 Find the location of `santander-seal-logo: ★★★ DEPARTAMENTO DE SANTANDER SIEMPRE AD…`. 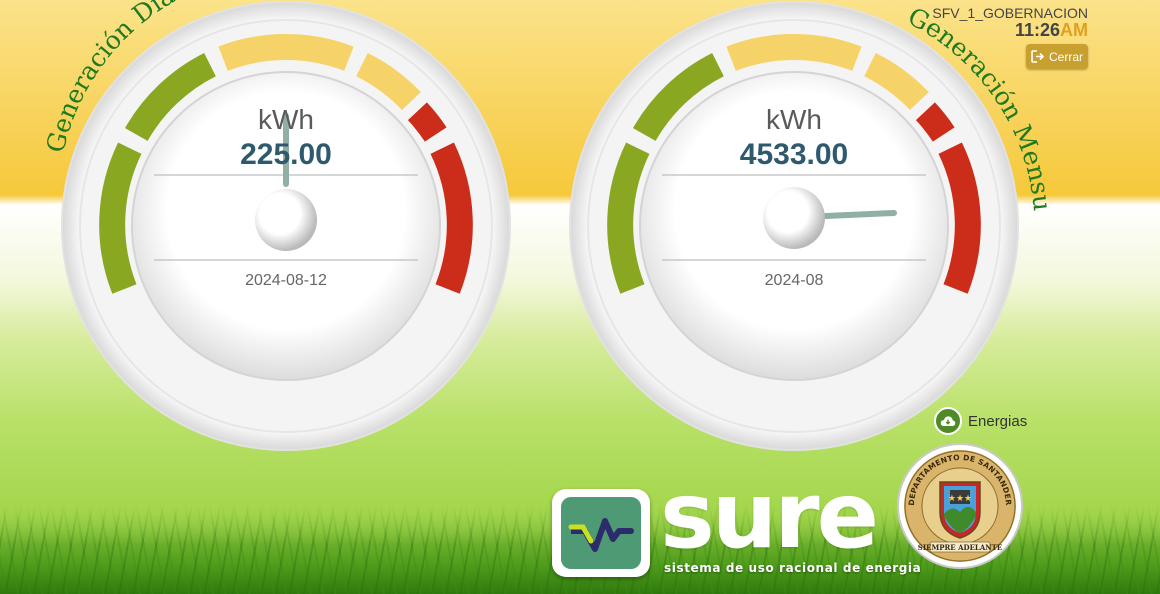

santander-seal-logo: ★★★ DEPARTAMENTO DE SANTANDER SIEMPRE AD… is located at coordinates (960, 506).